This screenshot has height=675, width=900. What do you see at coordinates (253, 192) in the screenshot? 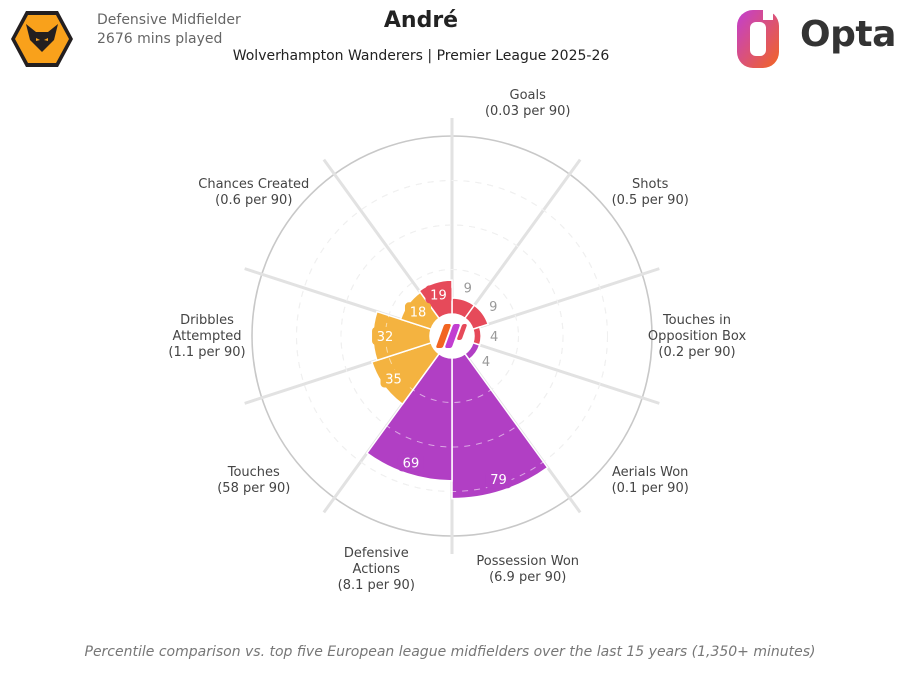
I see `category-label: Chances Created (0.6 per 90)` at bounding box center [253, 192].